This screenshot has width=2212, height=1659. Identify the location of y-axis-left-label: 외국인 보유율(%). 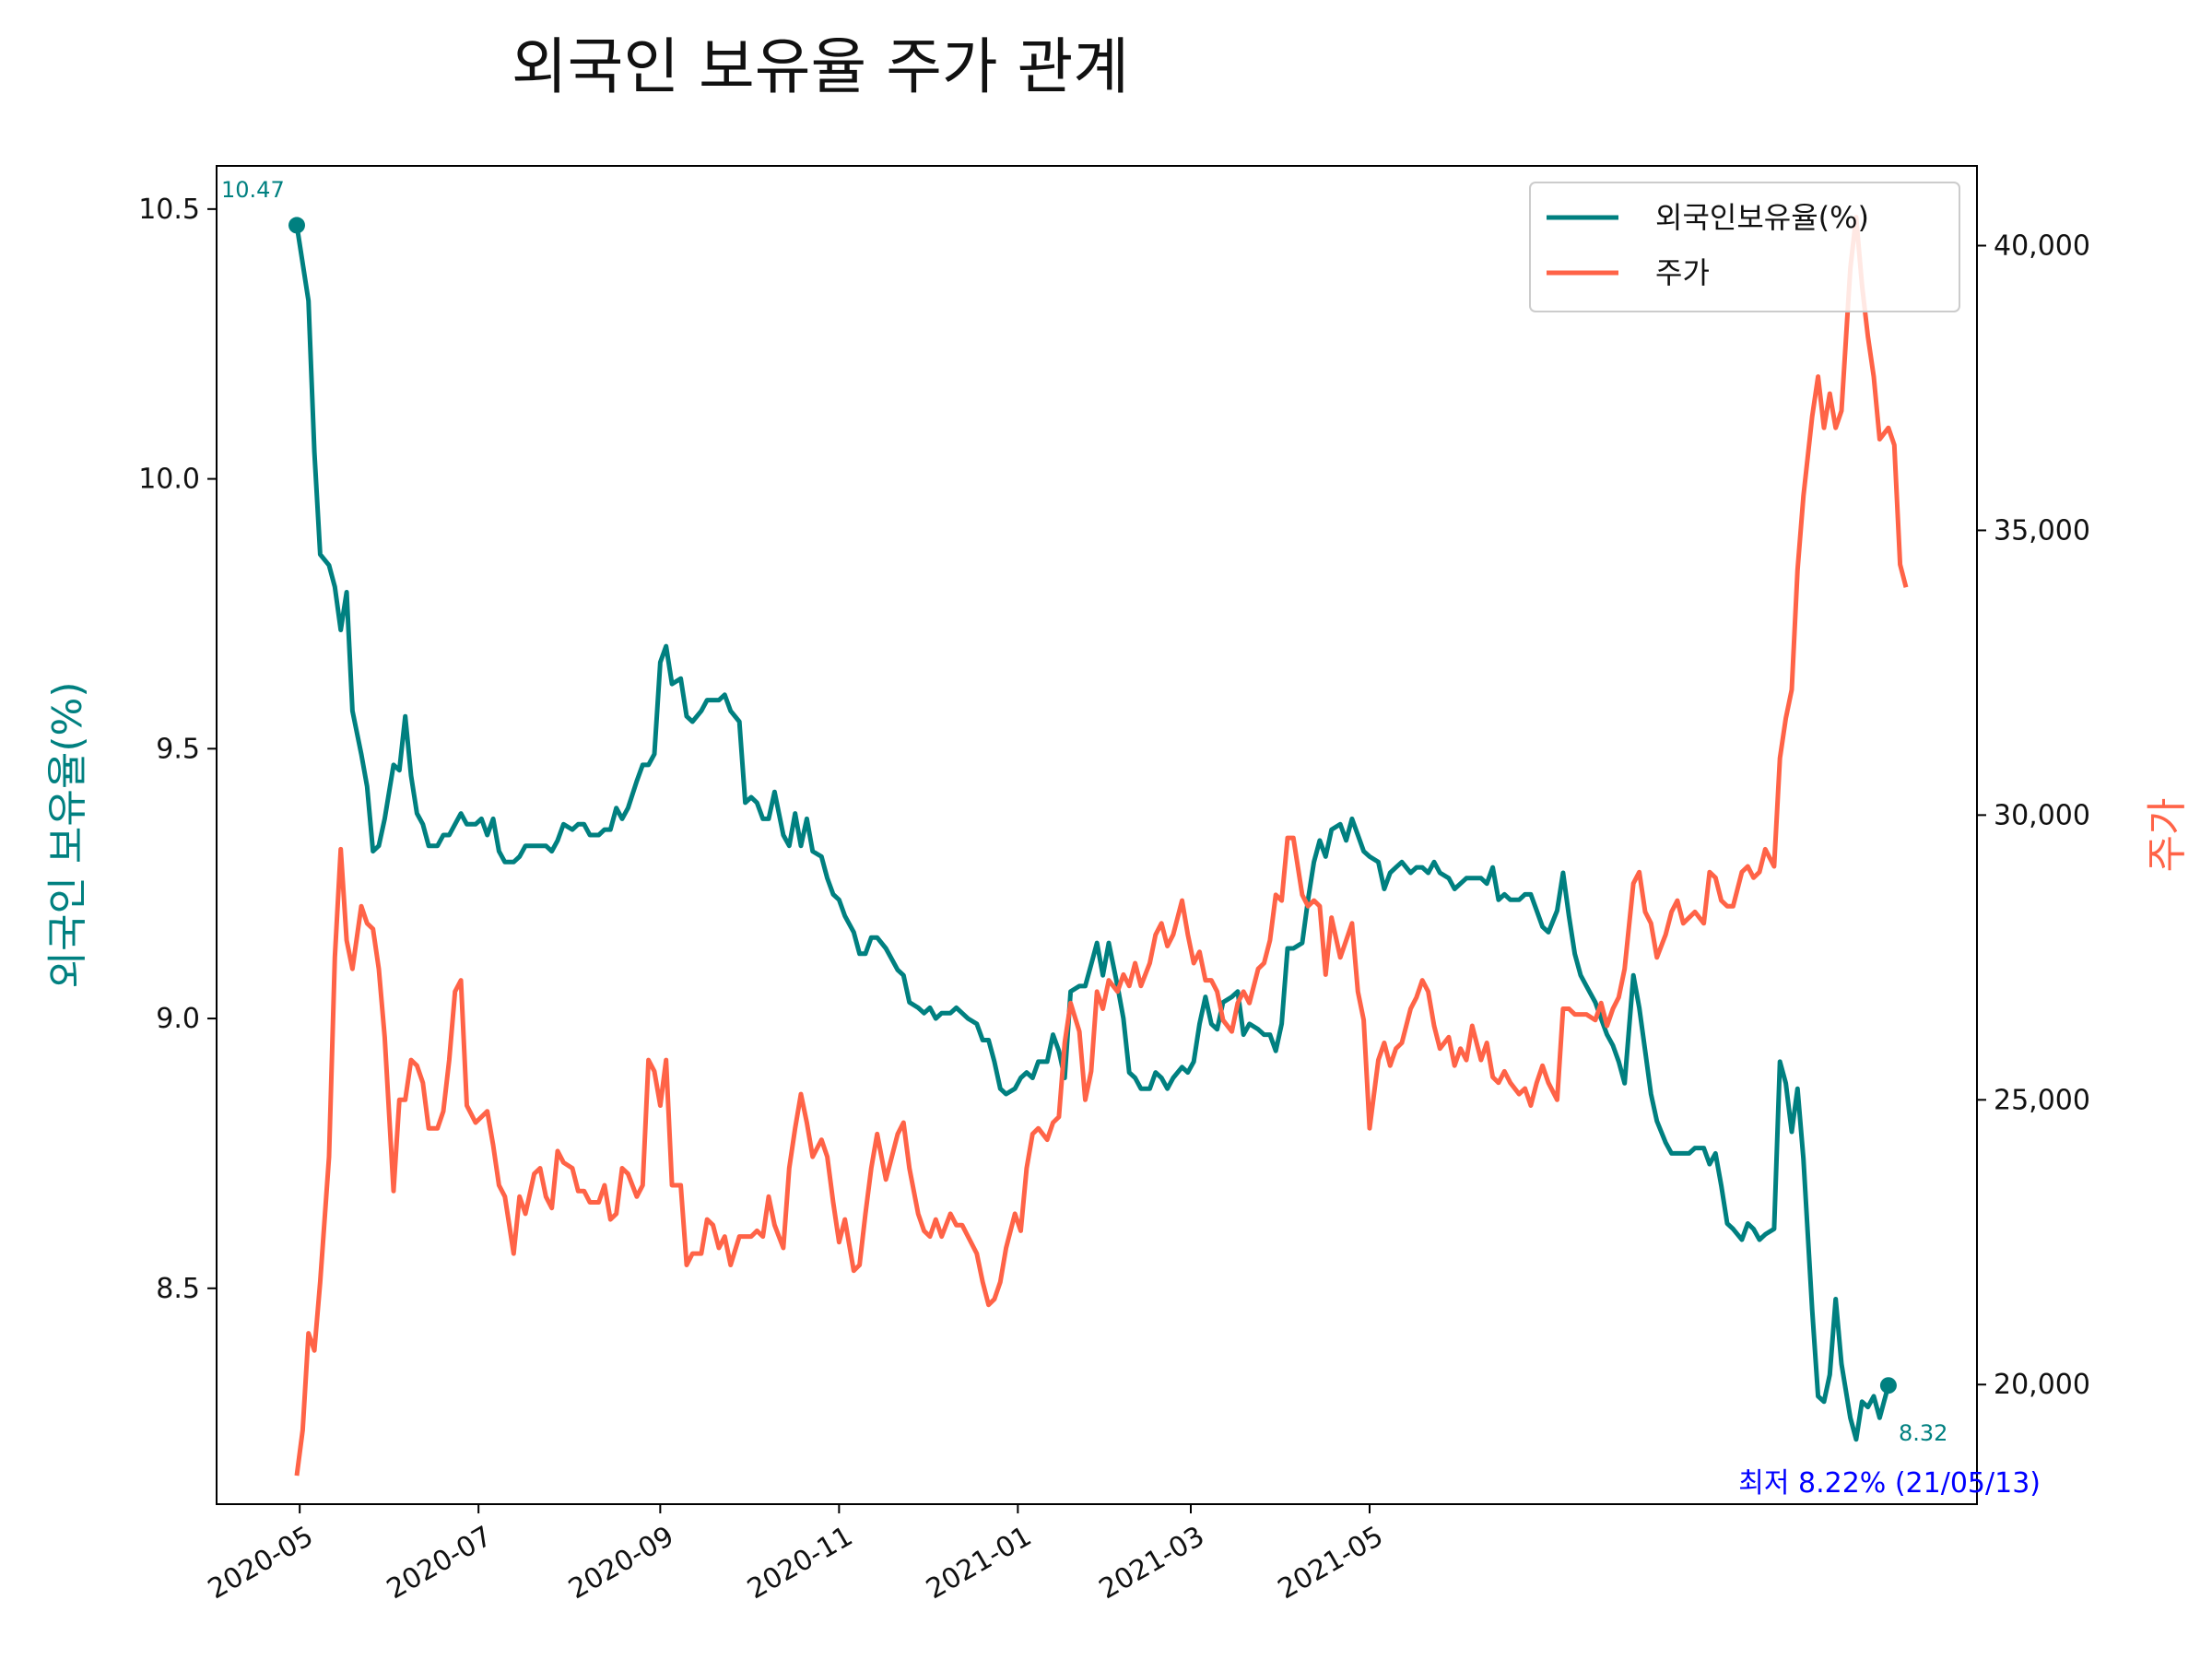
(67, 834).